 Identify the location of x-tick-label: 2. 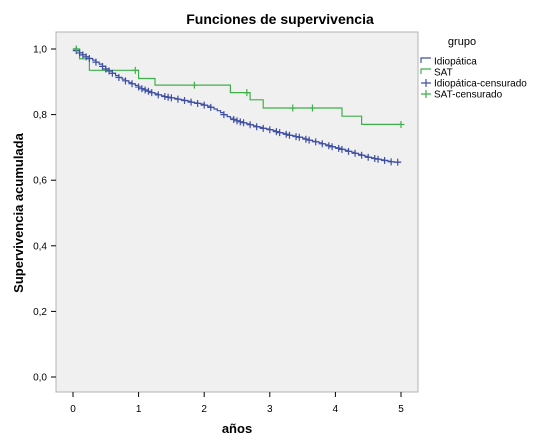
(204, 409).